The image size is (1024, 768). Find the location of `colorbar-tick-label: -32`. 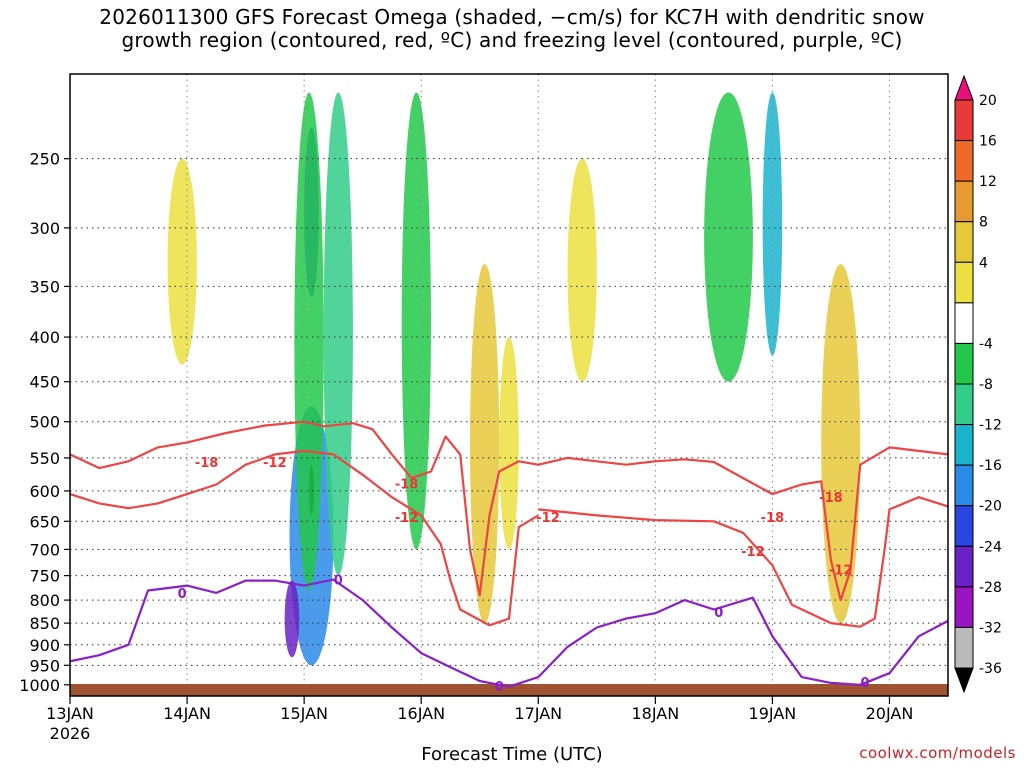

colorbar-tick-label: -32 is located at coordinates (990, 628).